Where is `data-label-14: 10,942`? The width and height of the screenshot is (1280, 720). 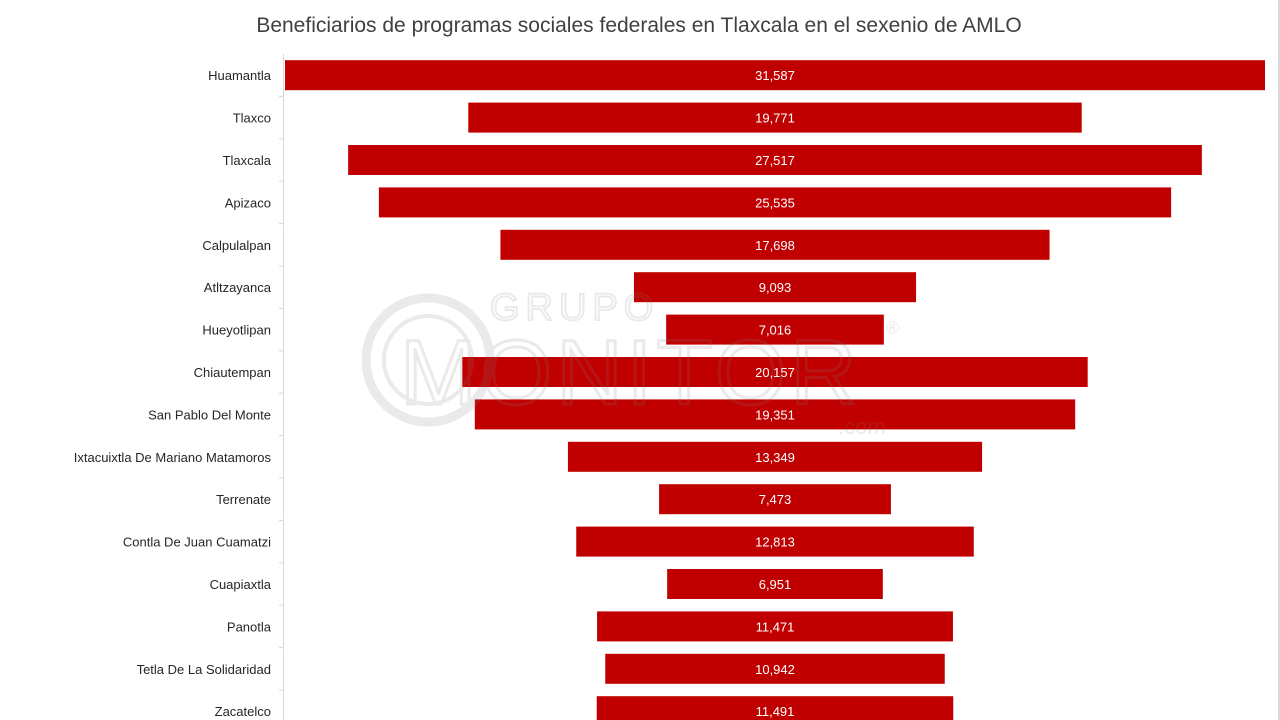 data-label-14: 10,942 is located at coordinates (775, 669).